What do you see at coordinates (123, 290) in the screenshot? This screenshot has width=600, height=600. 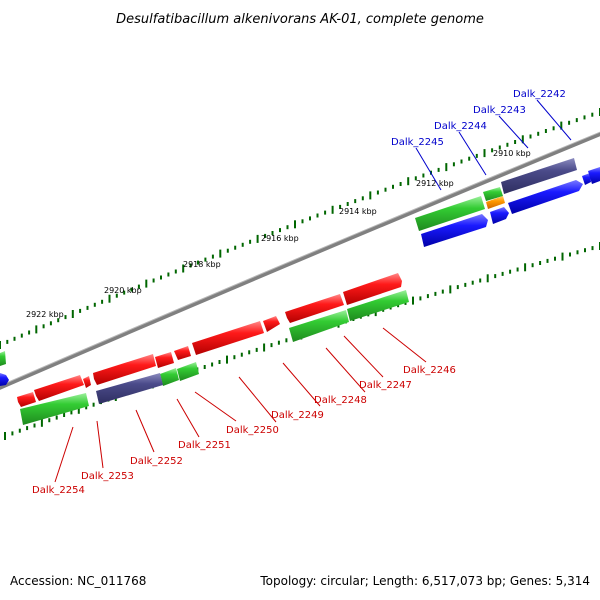 I see `kbp-label: 2920 kbp` at bounding box center [123, 290].